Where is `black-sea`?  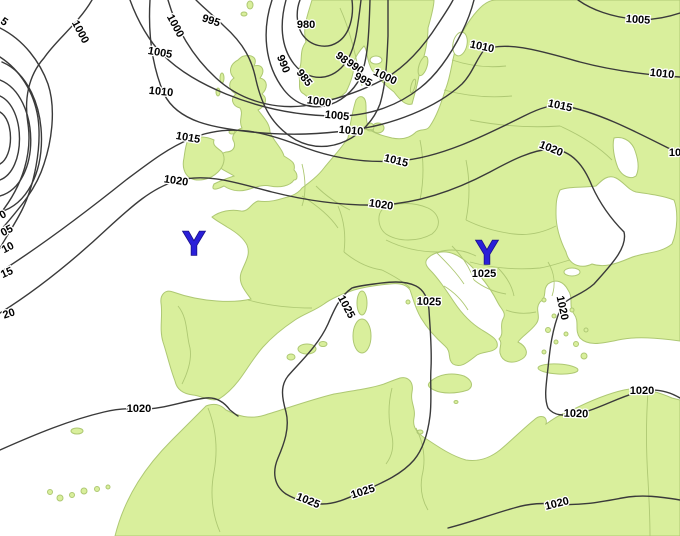
black-sea is located at coordinates (616, 221).